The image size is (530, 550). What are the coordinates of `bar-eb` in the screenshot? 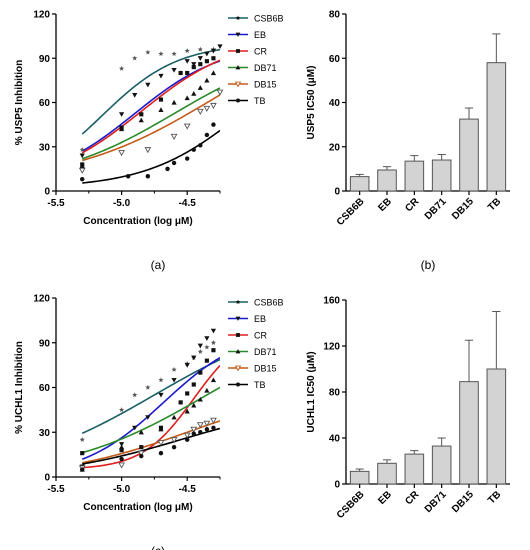 It's located at (387, 180).